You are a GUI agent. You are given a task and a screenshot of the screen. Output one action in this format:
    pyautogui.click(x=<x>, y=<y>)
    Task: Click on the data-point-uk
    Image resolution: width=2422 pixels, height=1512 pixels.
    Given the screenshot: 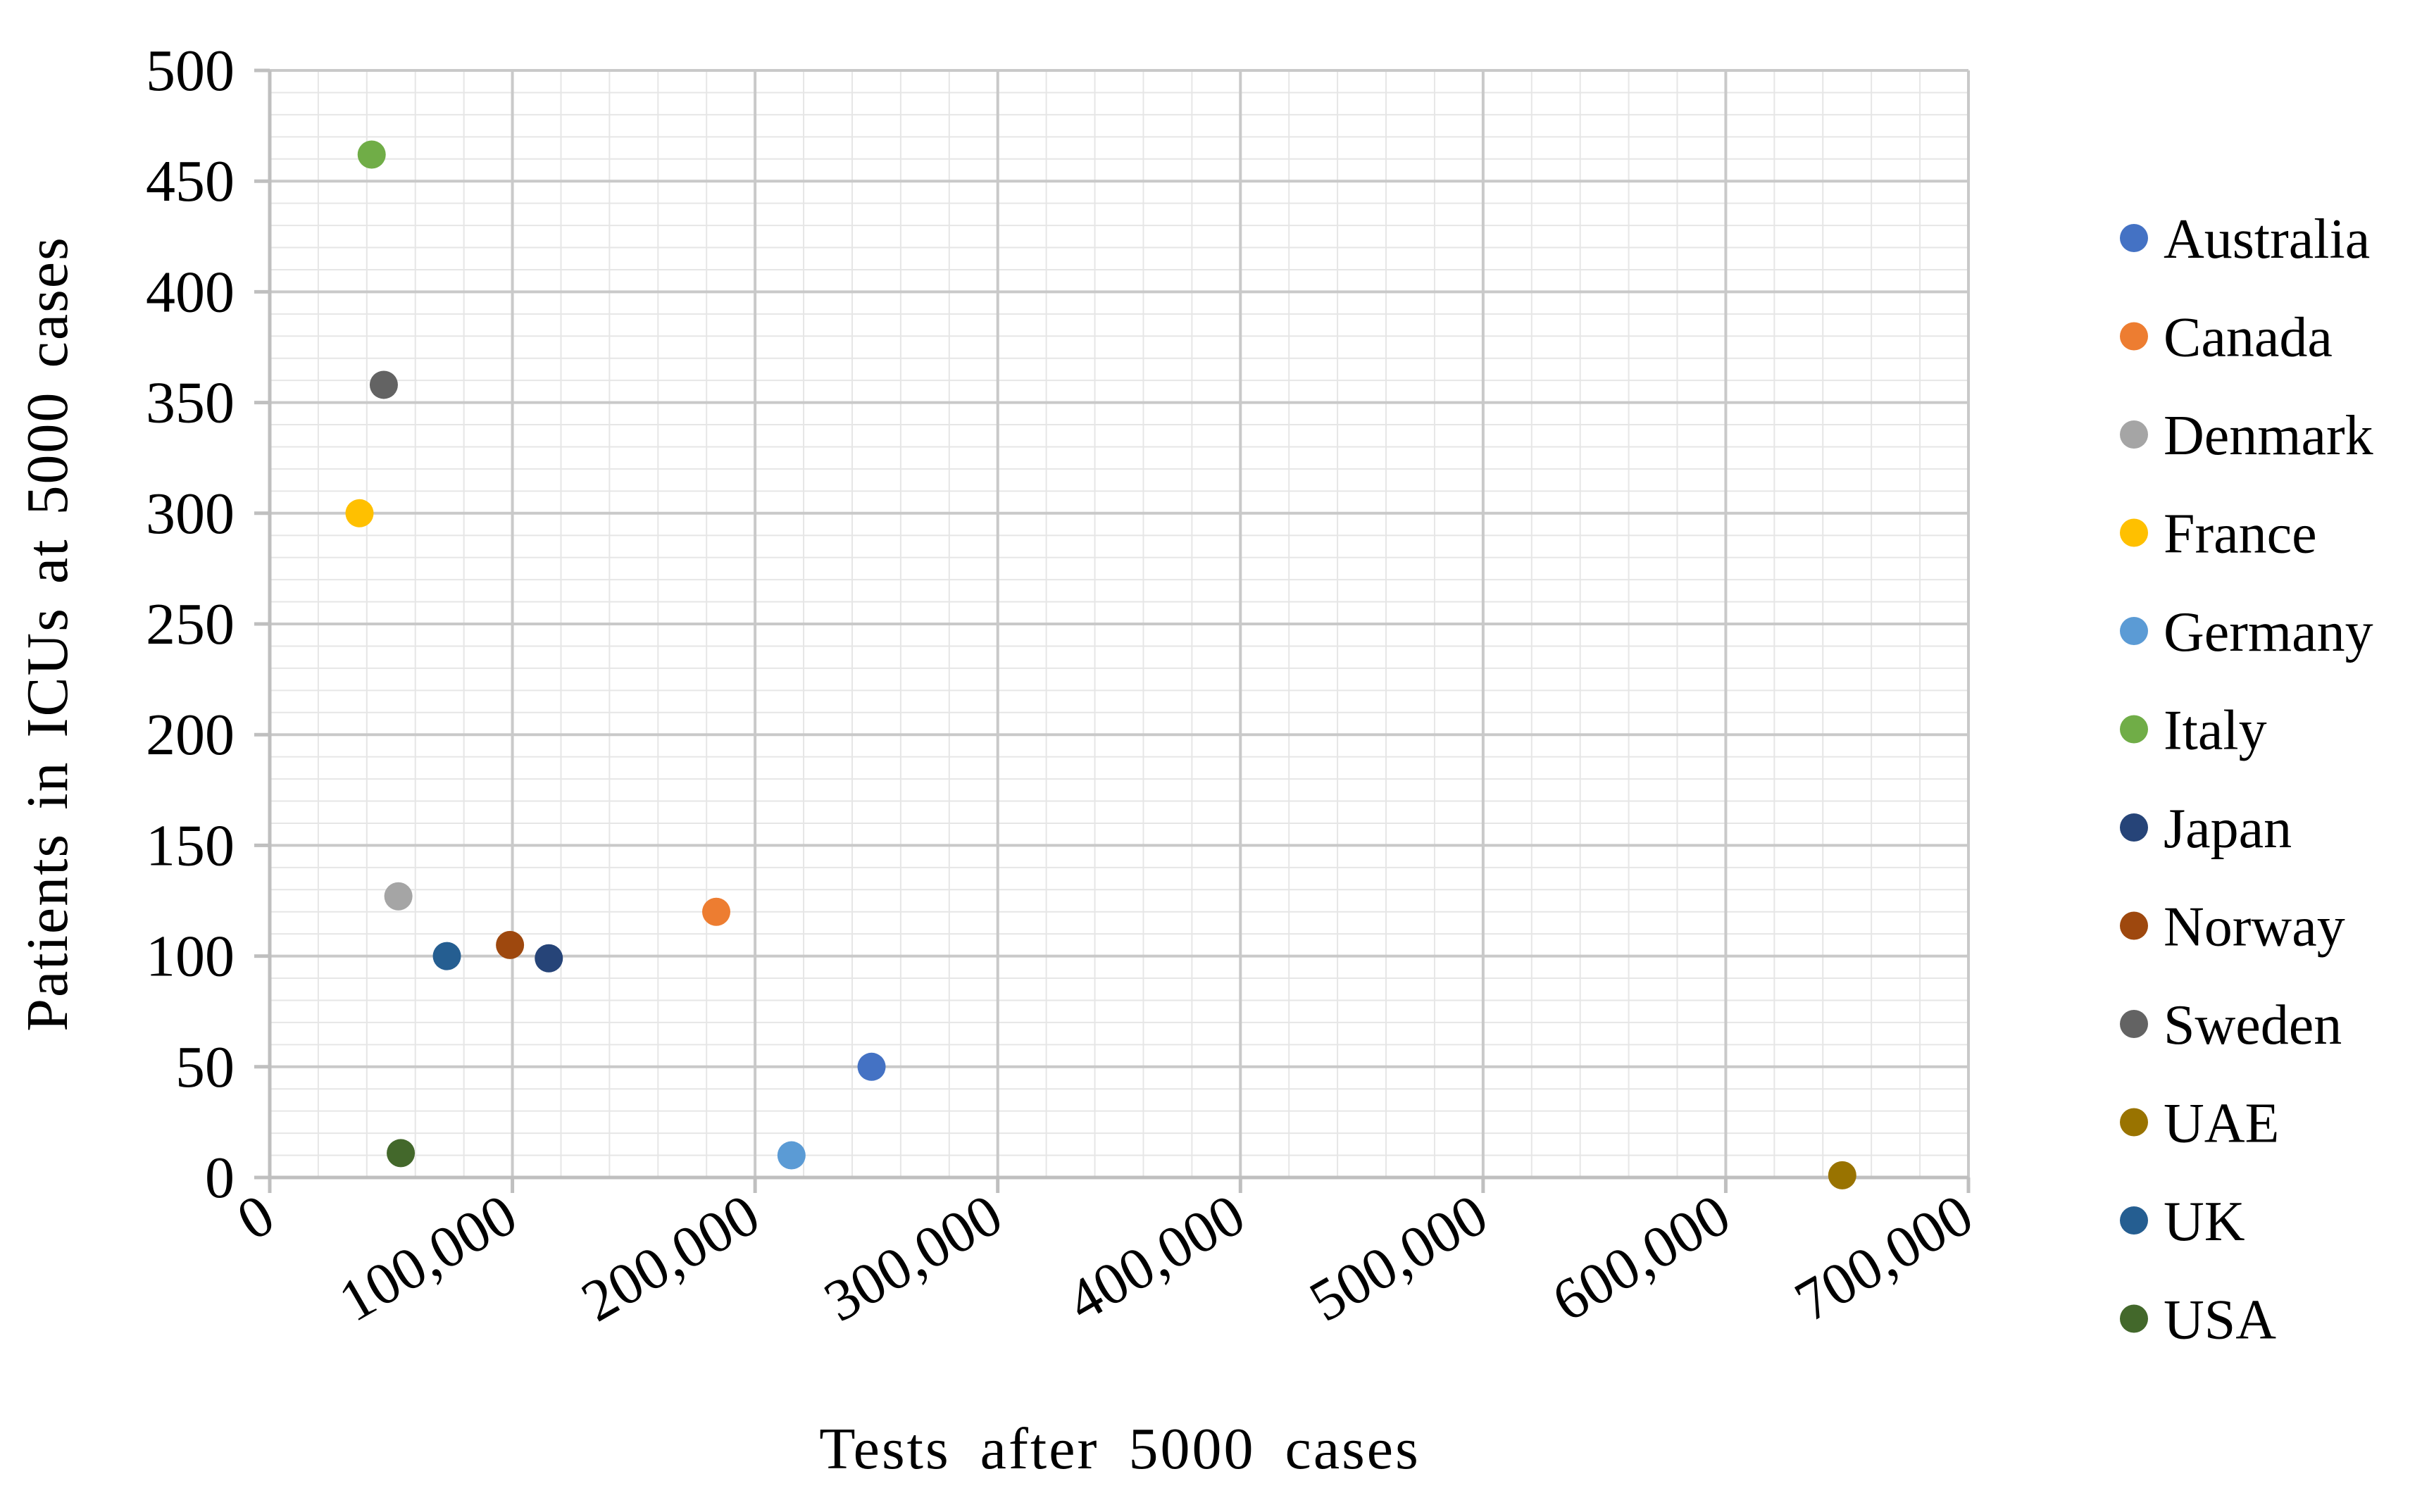 What is the action you would take?
    pyautogui.click(x=446, y=956)
    